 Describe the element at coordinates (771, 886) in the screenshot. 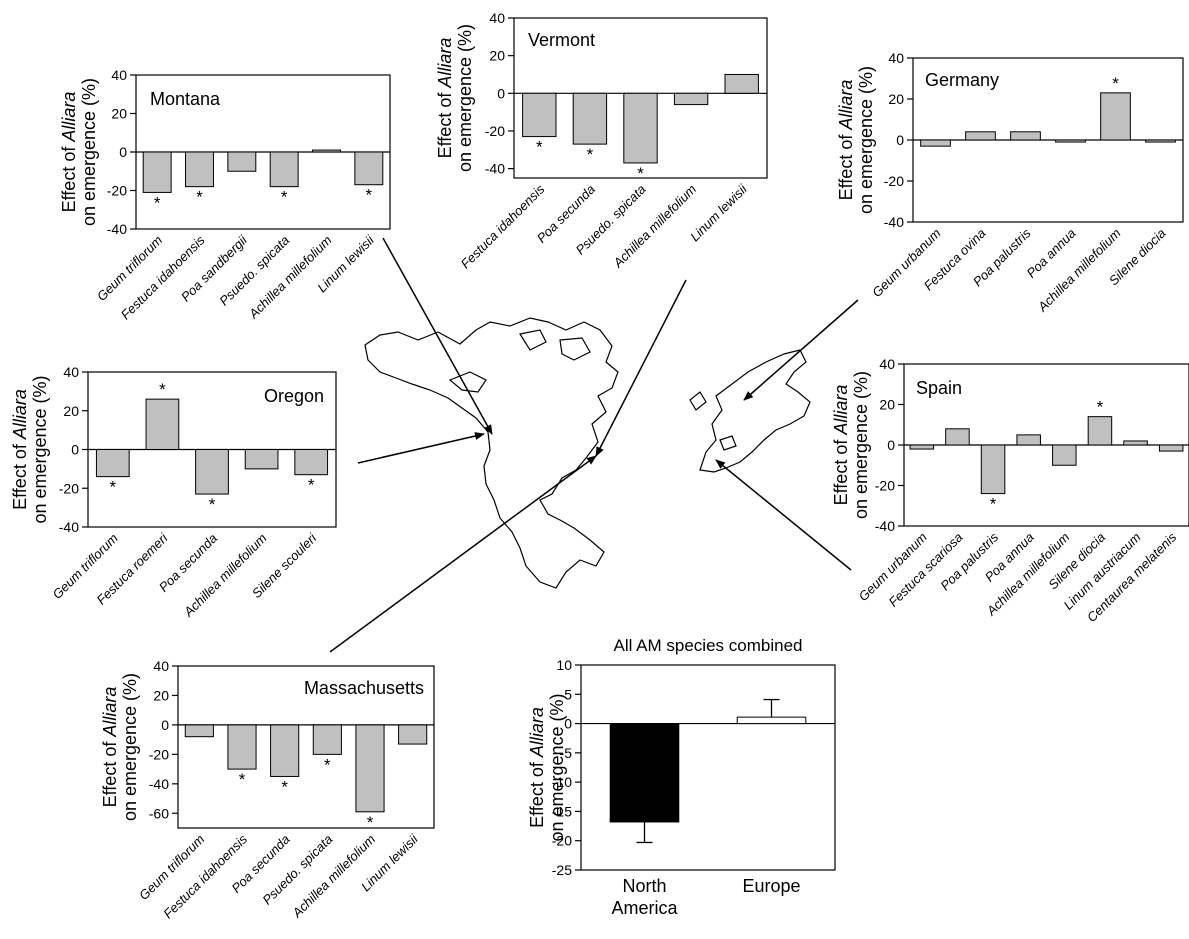

I see `category-label: Europe` at that location.